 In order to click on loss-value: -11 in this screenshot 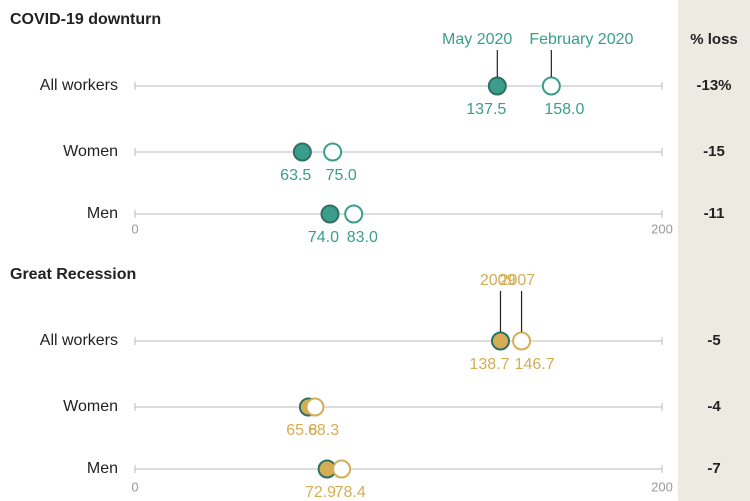, I will do `click(714, 213)`.